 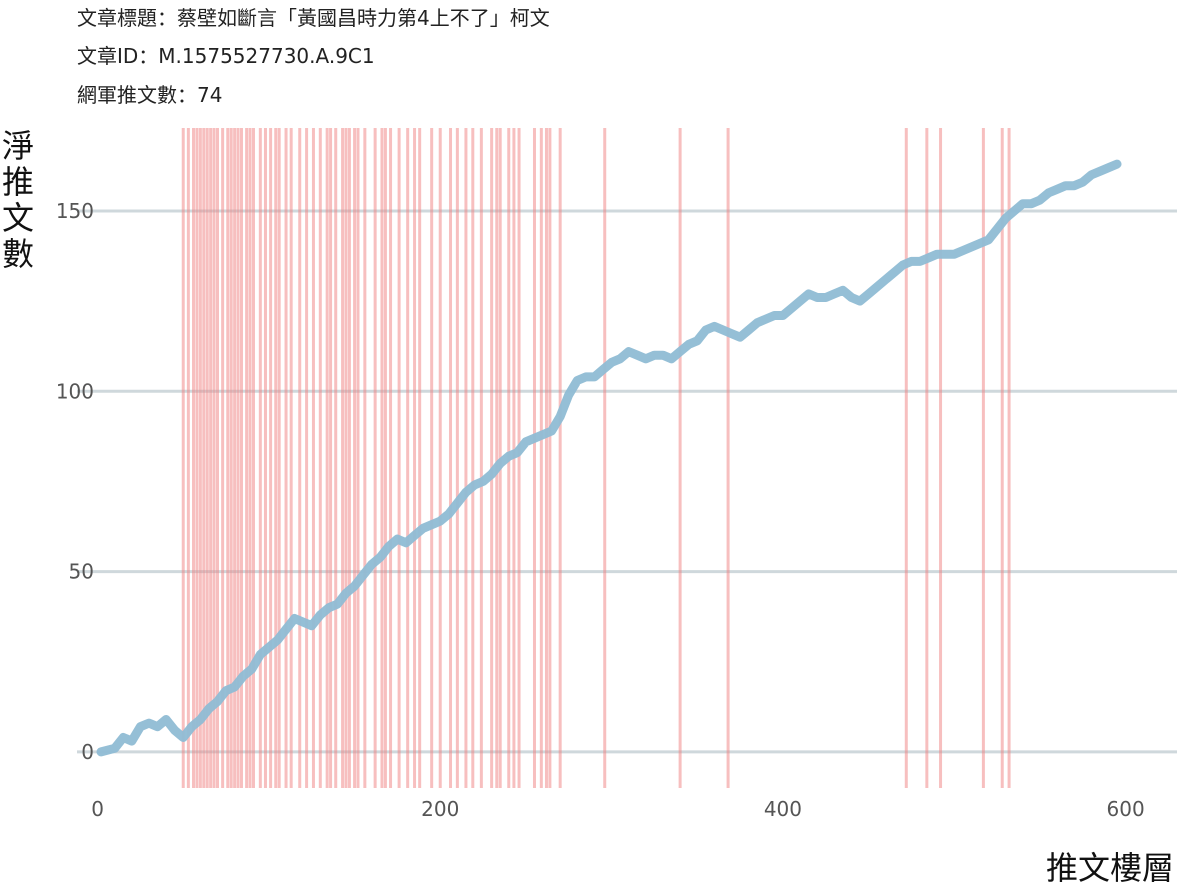 I want to click on y-tick-label: 150, so click(x=75, y=211).